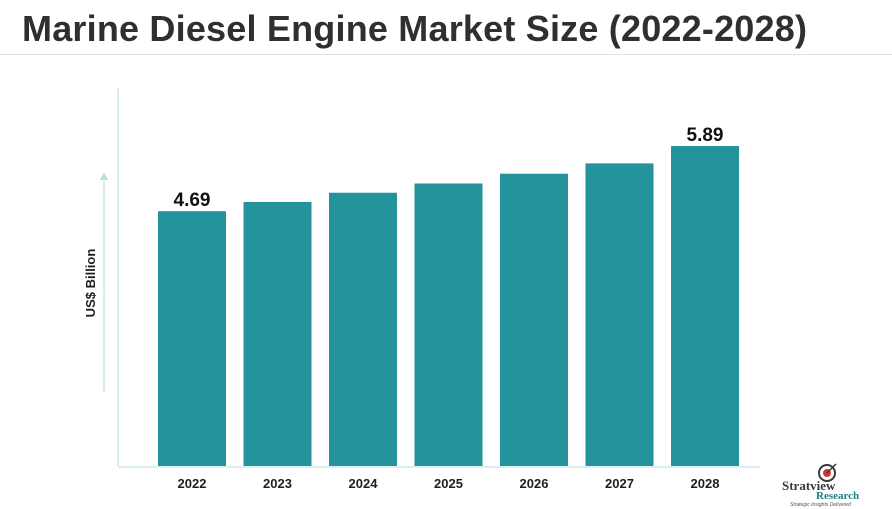 The image size is (892, 509). What do you see at coordinates (277, 333) in the screenshot?
I see `bar-2023` at bounding box center [277, 333].